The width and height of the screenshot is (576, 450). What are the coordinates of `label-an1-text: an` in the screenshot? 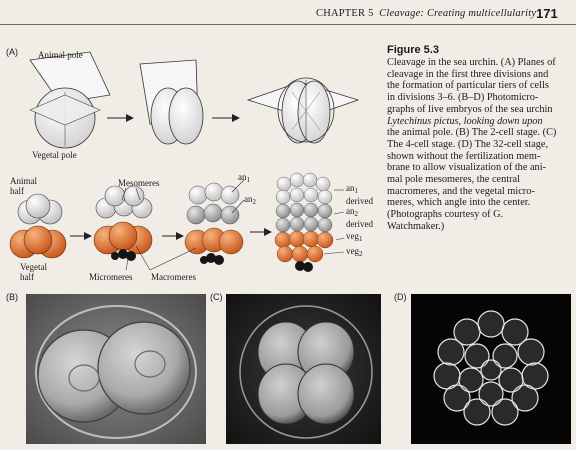 It's located at (242, 177).